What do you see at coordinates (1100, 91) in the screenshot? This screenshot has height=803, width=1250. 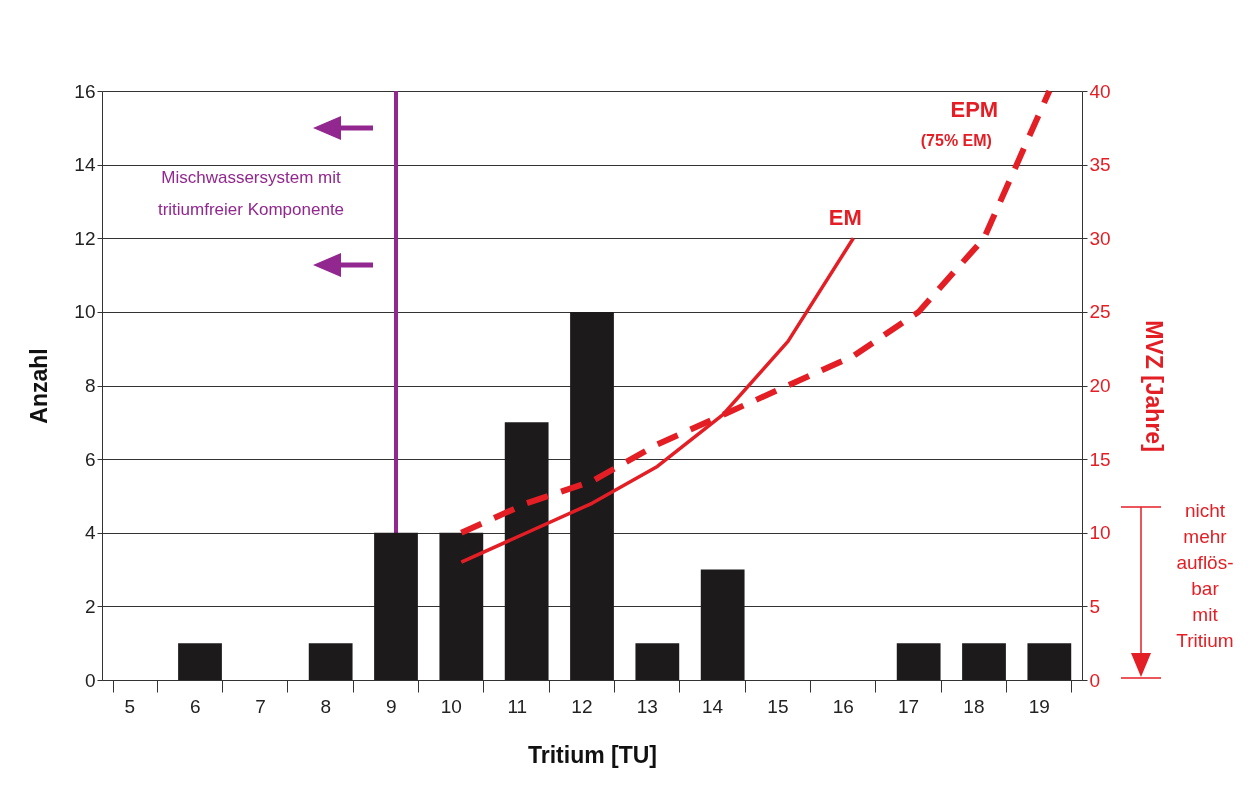 I see `y2-tick-label: 40` at bounding box center [1100, 91].